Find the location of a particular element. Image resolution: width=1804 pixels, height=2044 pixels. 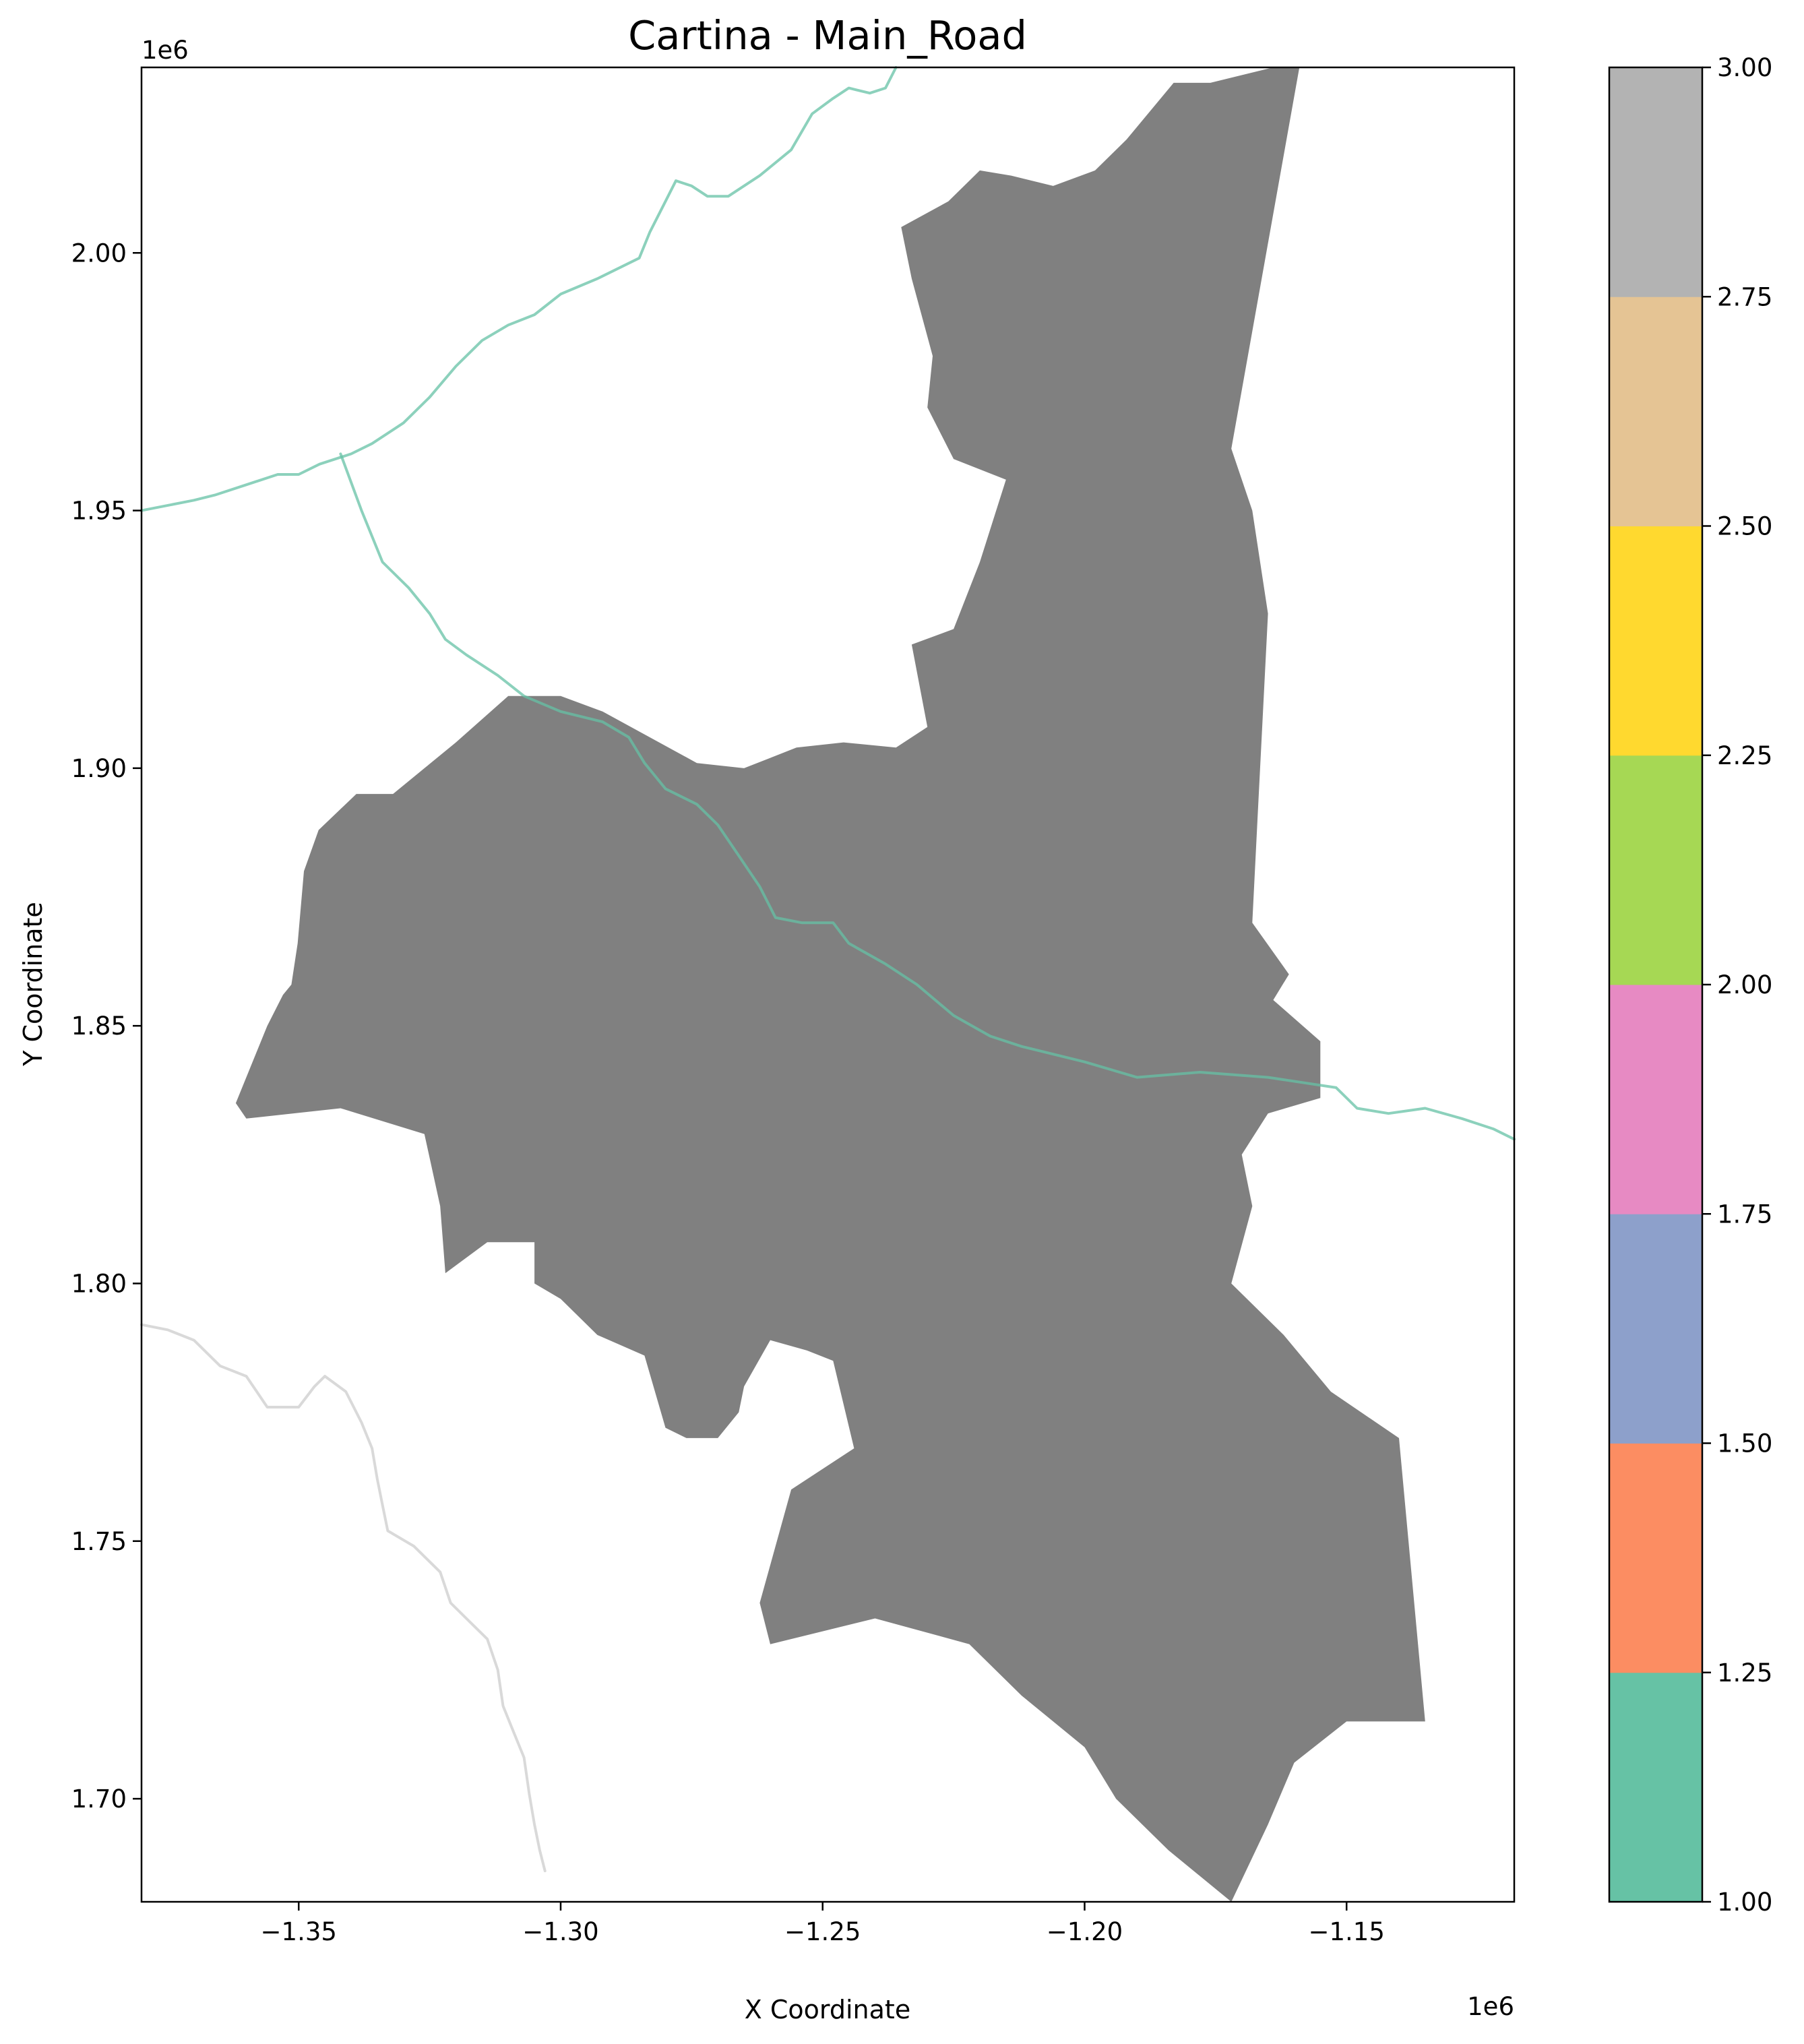

colorbar-tick-label: 3.00 is located at coordinates (1744, 67).